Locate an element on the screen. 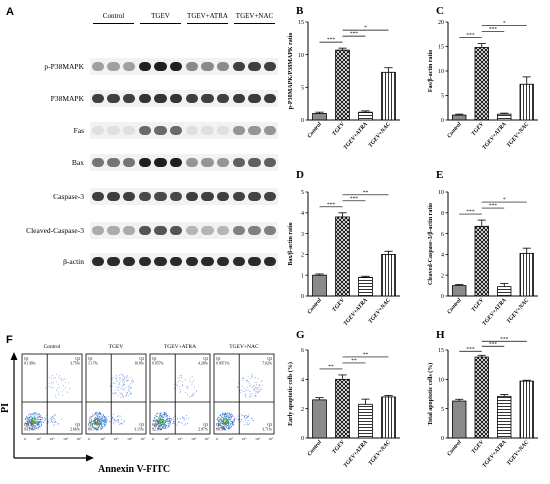  y-tick-label: 6 is located at coordinates (442, 235).